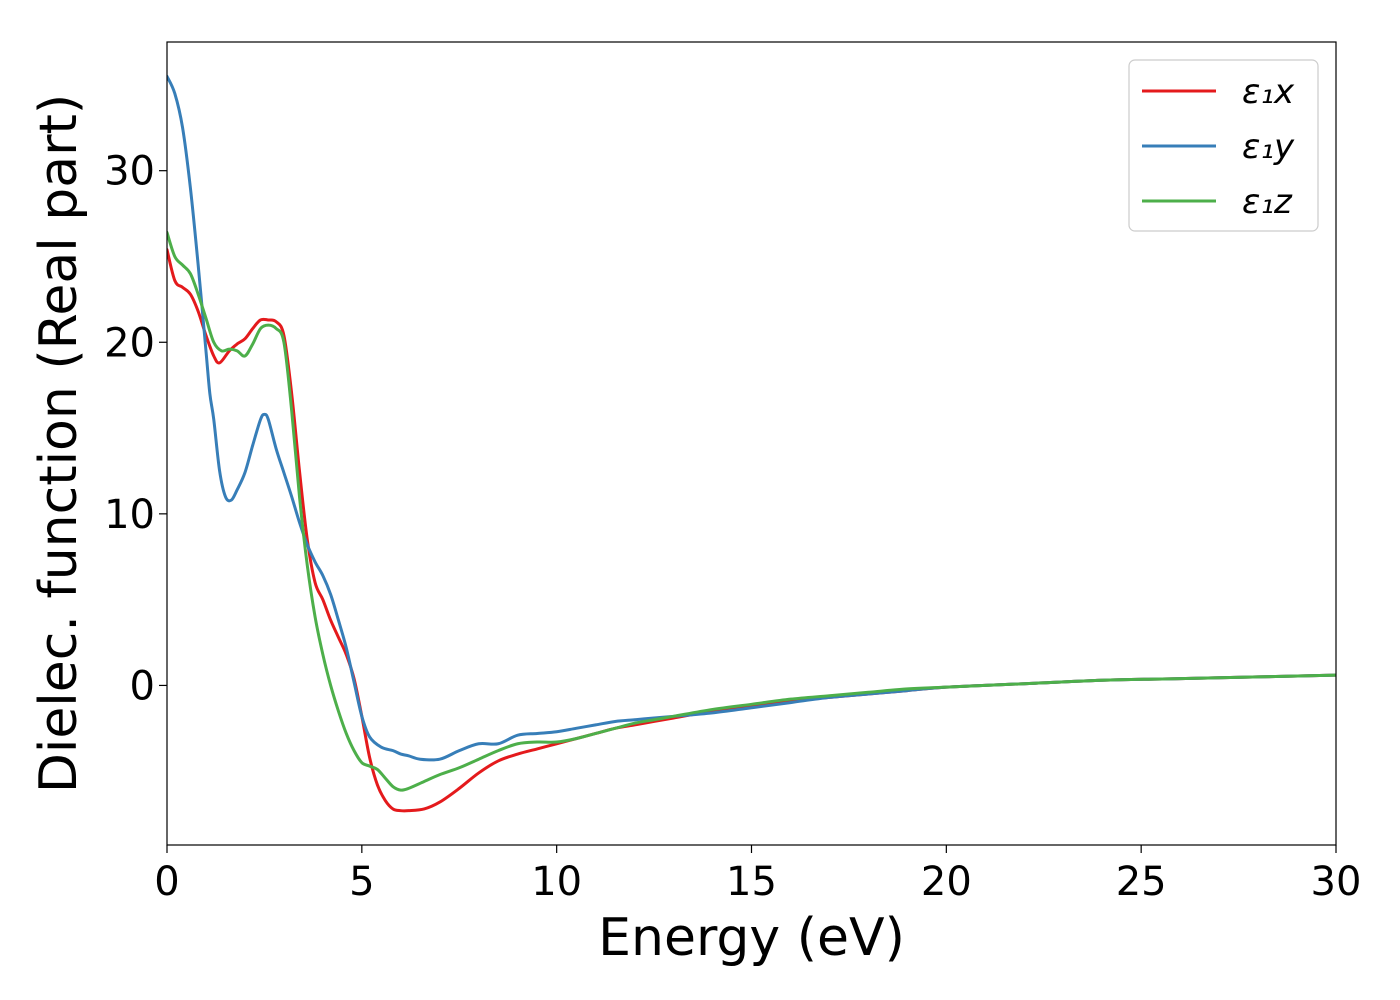 This screenshot has height=1000, width=1400. I want to click on x-tick-label: 0, so click(166, 882).